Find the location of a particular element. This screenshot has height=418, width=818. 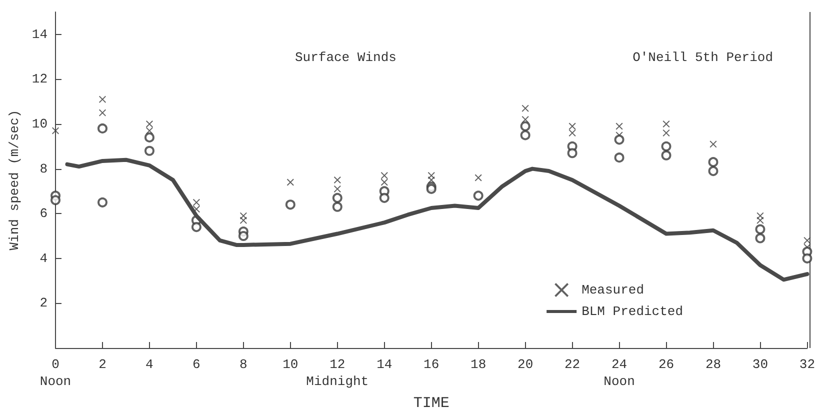

y-tick-label: 10 is located at coordinates (40, 124).